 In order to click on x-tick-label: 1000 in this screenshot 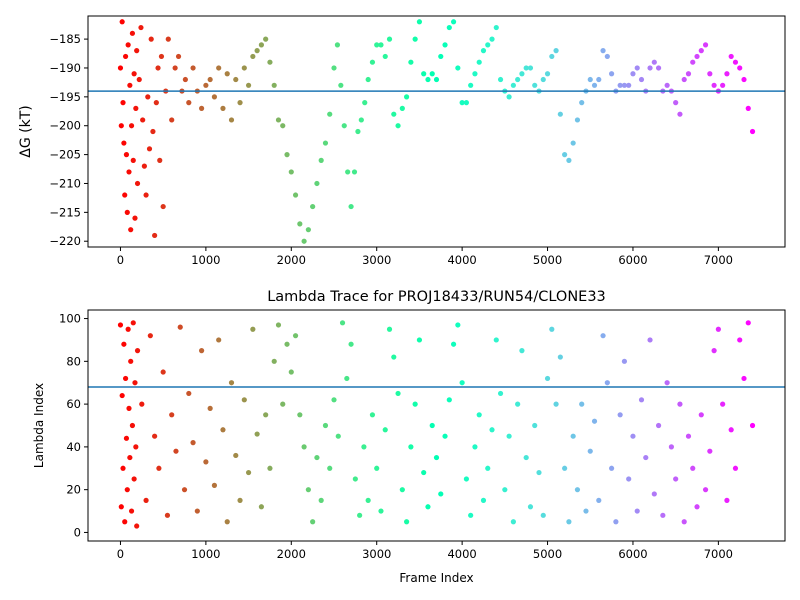, I will do `click(205, 260)`.